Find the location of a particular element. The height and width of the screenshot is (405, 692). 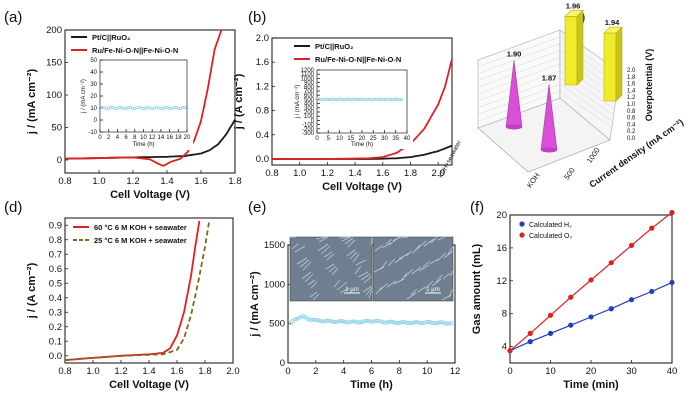

bar-top is located at coordinates (613, 30).